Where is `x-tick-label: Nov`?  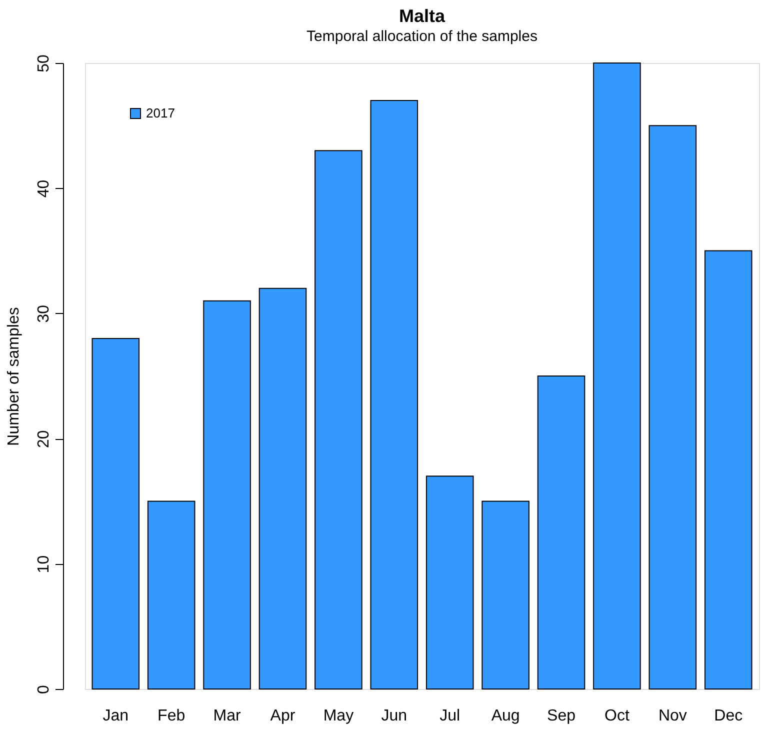 x-tick-label: Nov is located at coordinates (672, 716).